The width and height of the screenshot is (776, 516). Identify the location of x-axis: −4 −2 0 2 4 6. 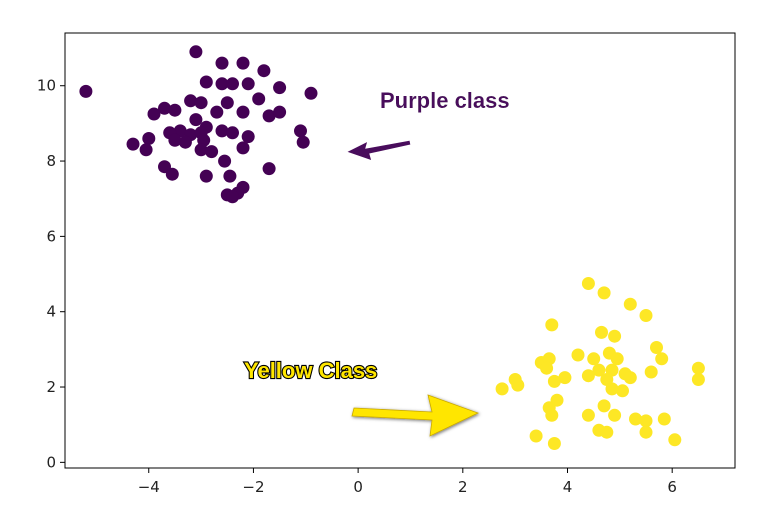
(407, 482).